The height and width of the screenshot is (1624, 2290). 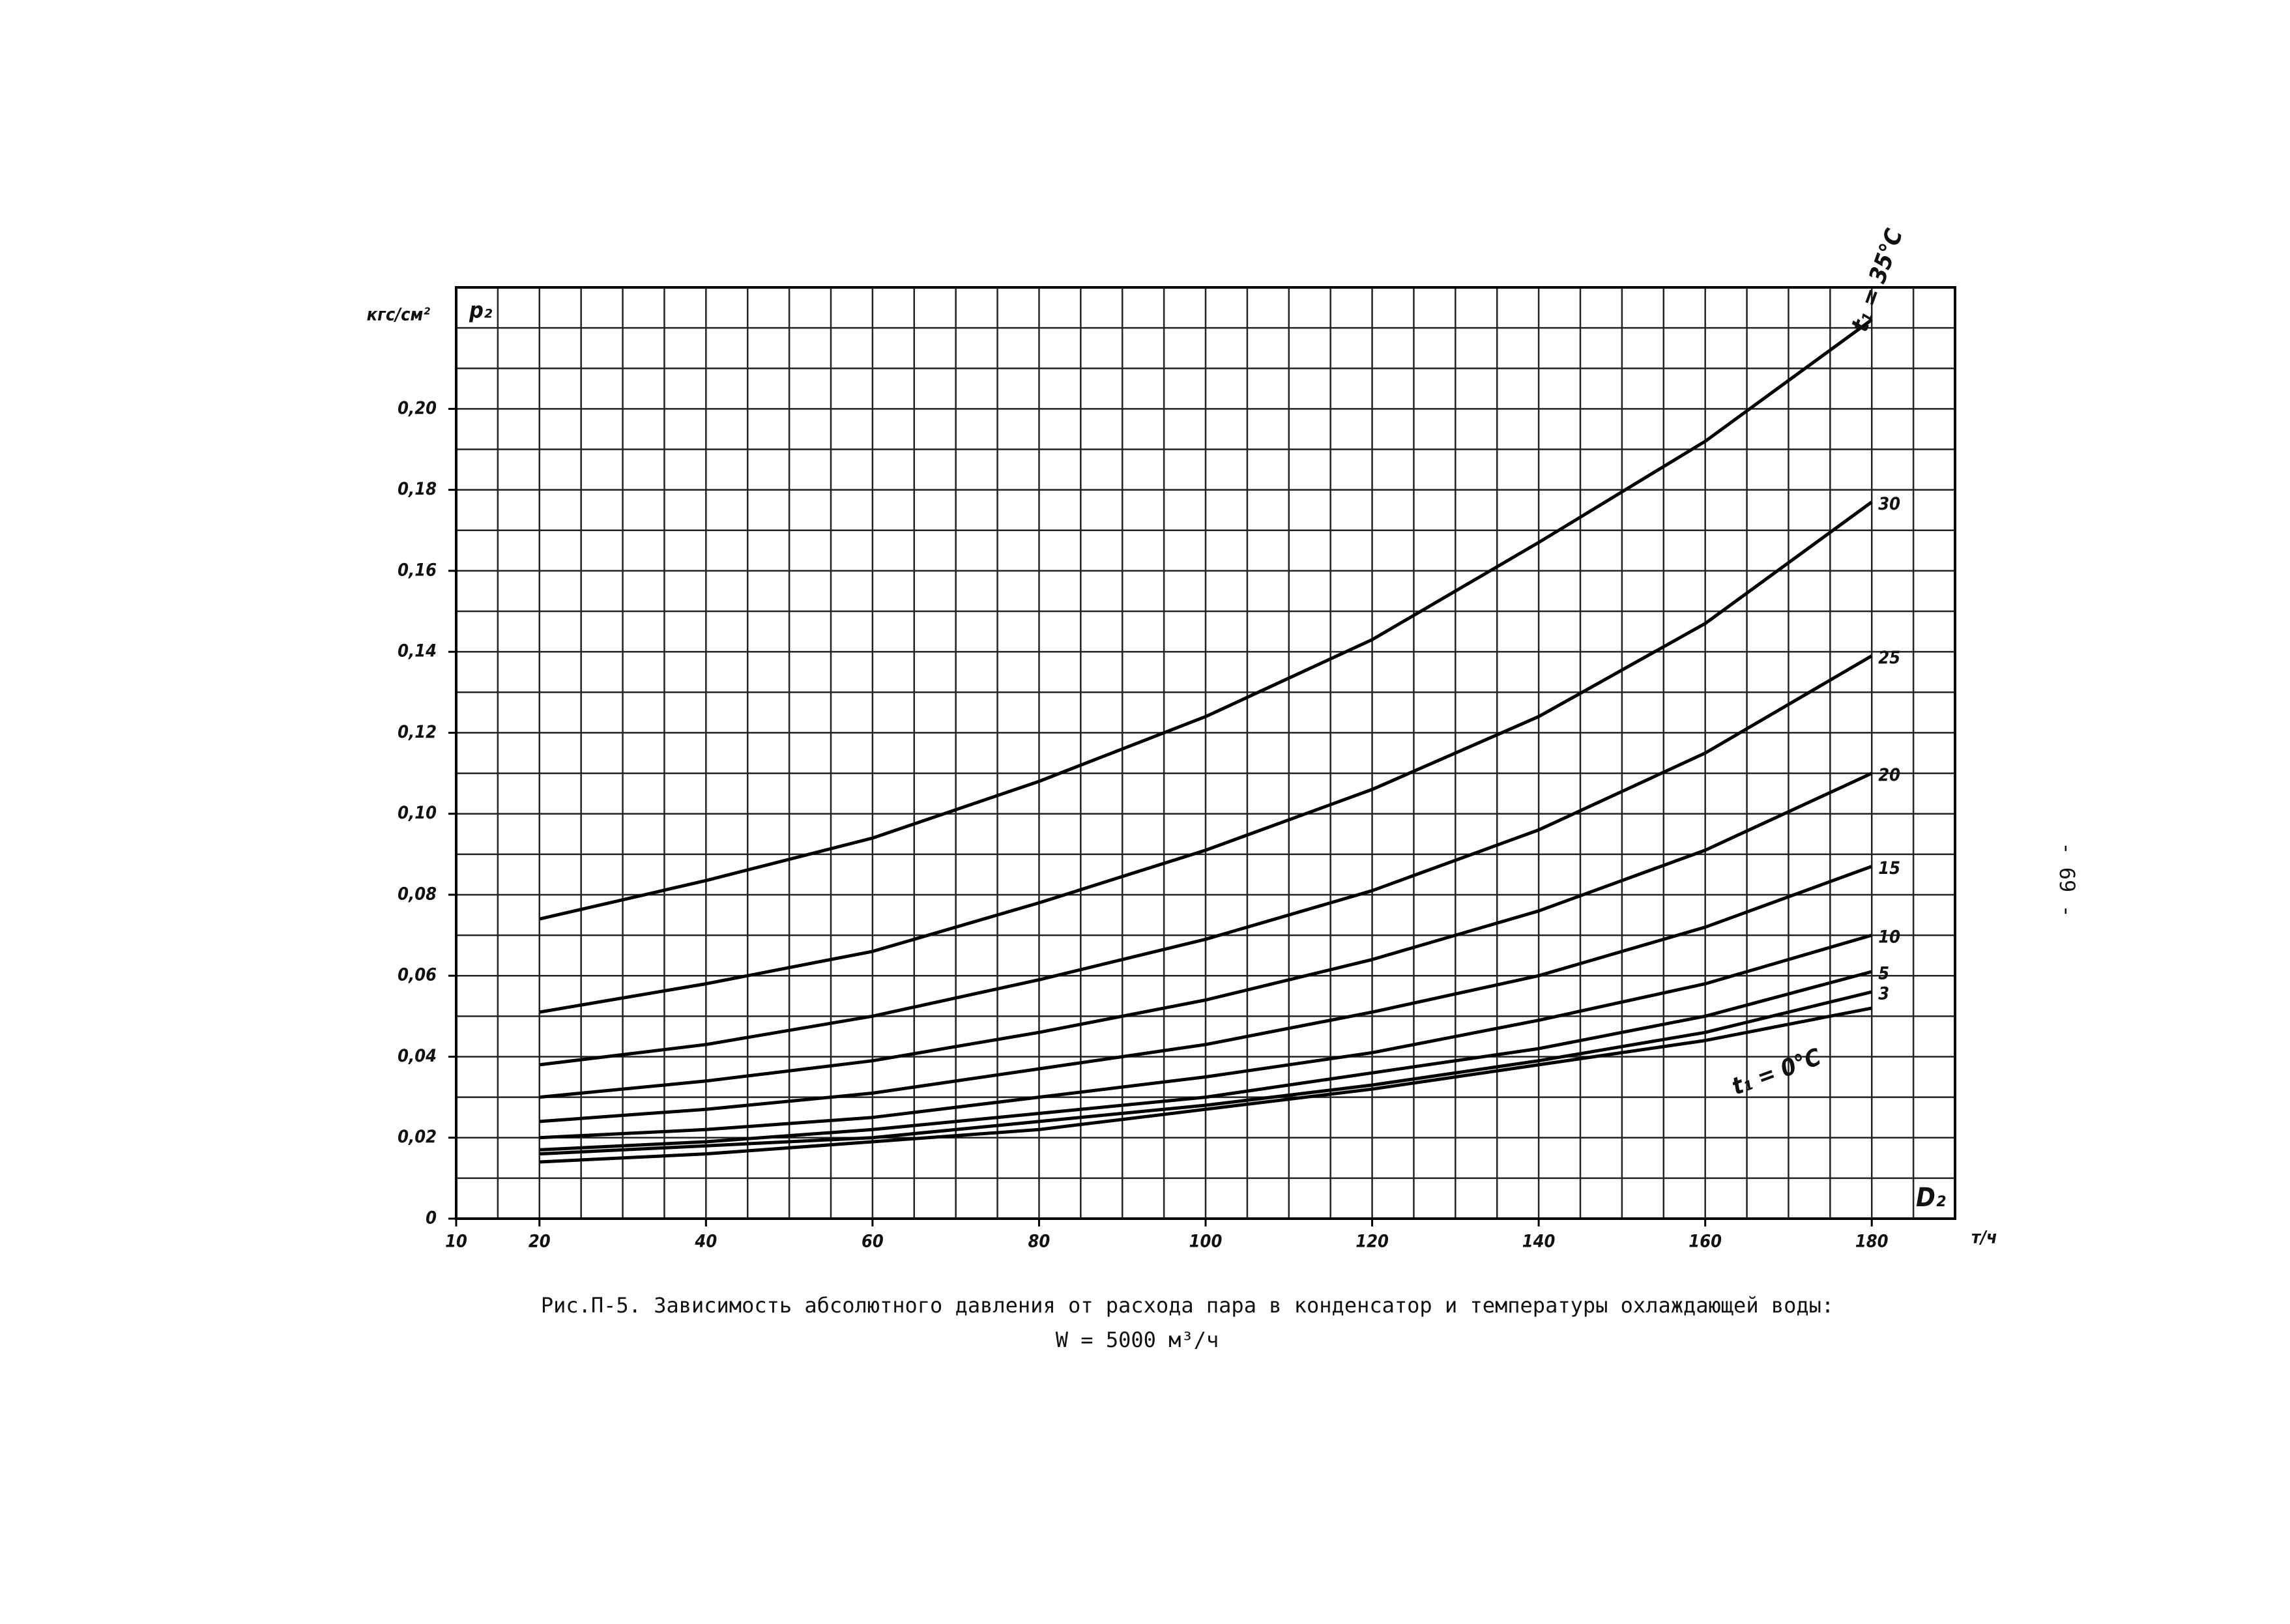 I want to click on y-tick-label: 0,02, so click(x=417, y=1137).